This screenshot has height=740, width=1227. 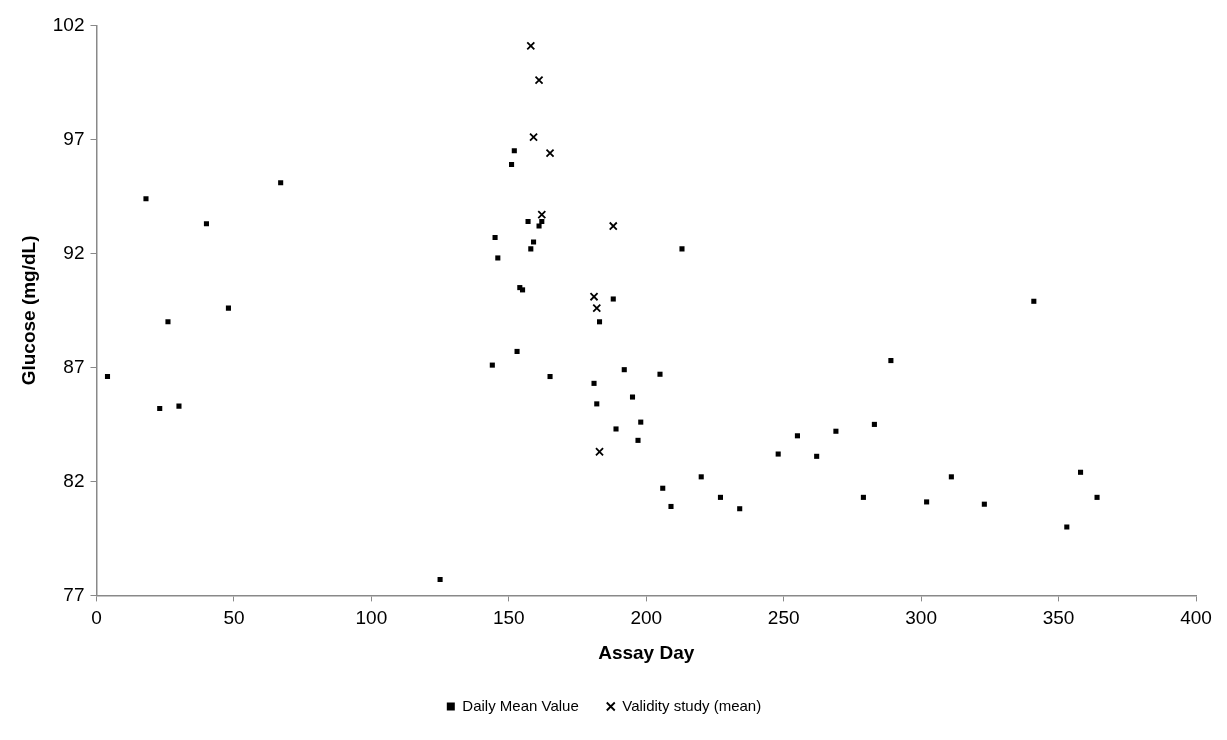 I want to click on legend-label: Daily Mean Value, so click(x=520, y=705).